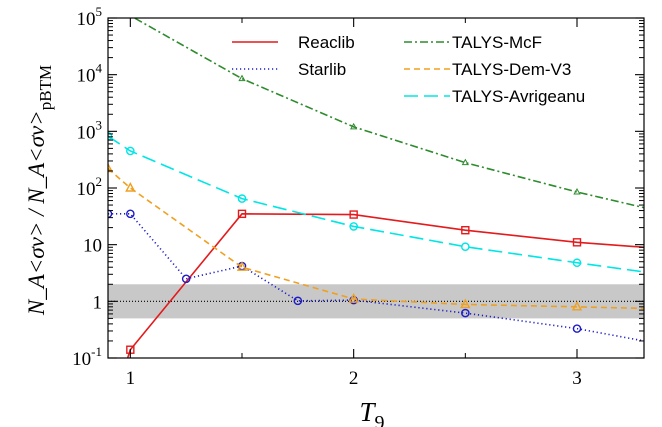 This screenshot has width=662, height=427. What do you see at coordinates (322, 69) in the screenshot?
I see `legend-label: Starlib` at bounding box center [322, 69].